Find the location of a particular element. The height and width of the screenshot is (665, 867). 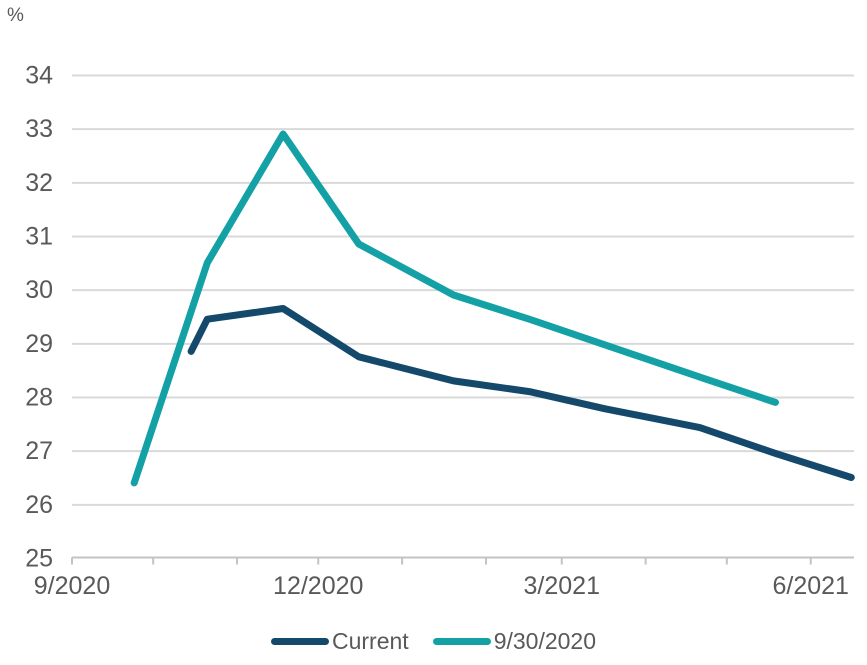

legend-label: Current is located at coordinates (370, 640).